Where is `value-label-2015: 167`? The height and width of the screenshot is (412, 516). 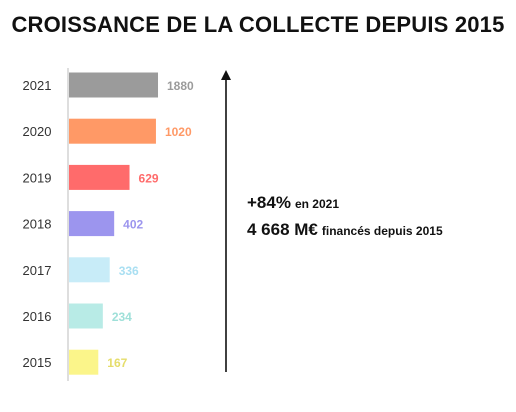 value-label-2015: 167 is located at coordinates (117, 363).